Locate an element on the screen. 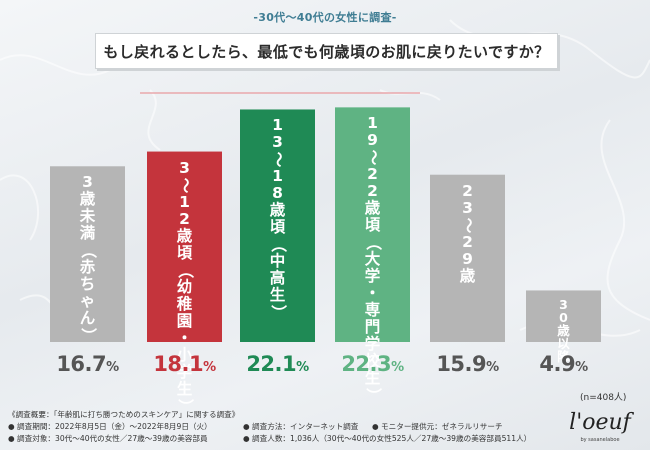 The height and width of the screenshot is (450, 650). footer-method: ● 調査方法：インターネット調査 is located at coordinates (301, 426).